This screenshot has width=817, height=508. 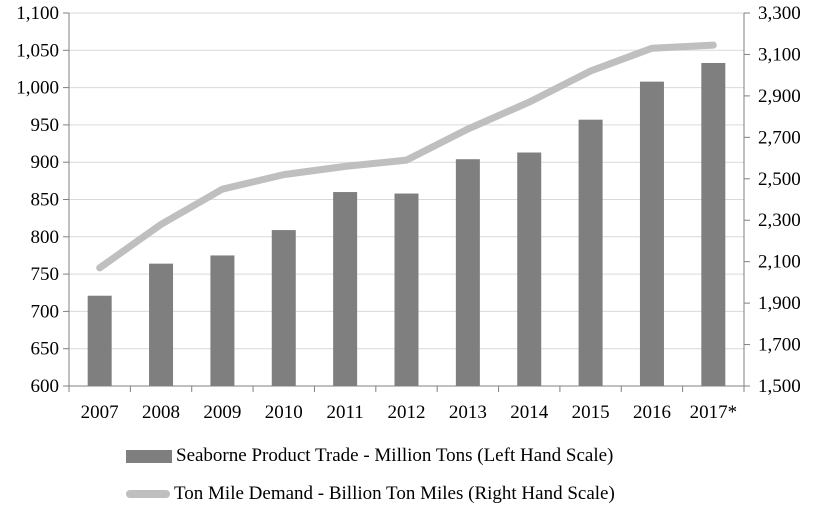 I want to click on left-axis-tick-label: 850, so click(x=45, y=200).